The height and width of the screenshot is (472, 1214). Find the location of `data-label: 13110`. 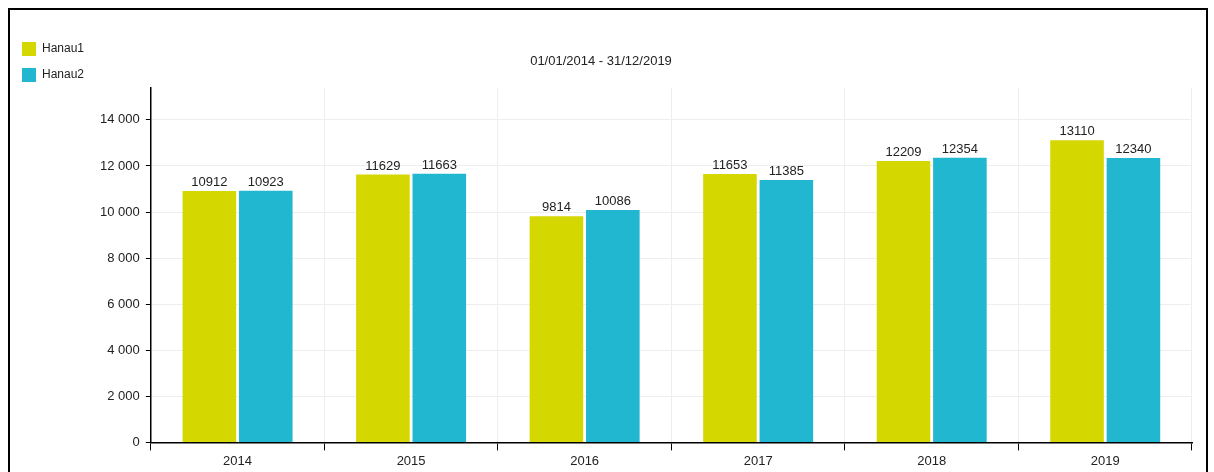

data-label: 13110 is located at coordinates (1077, 131).